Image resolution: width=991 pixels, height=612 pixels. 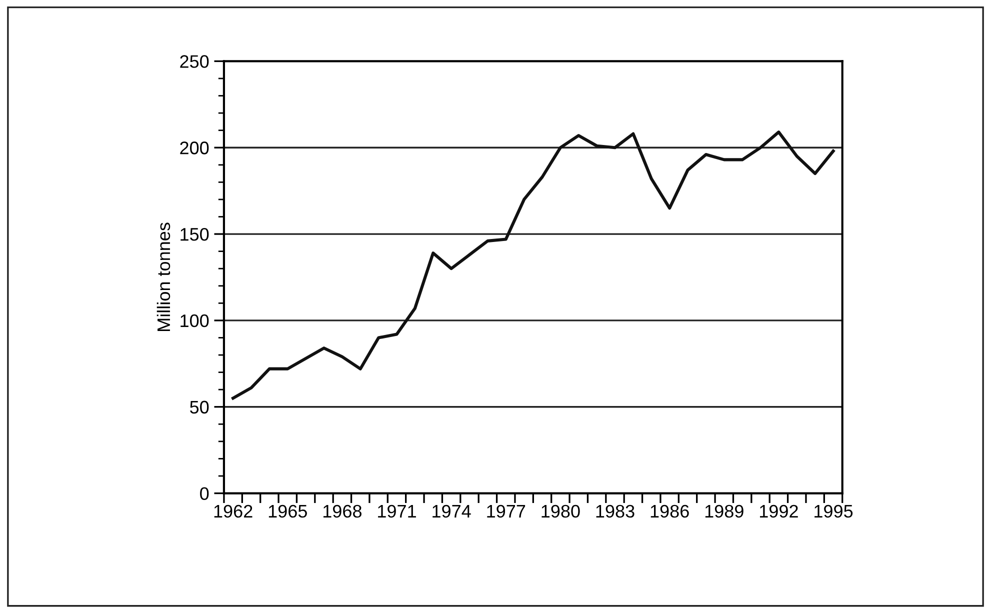 I want to click on x-tick-label: 1992, so click(x=779, y=511).